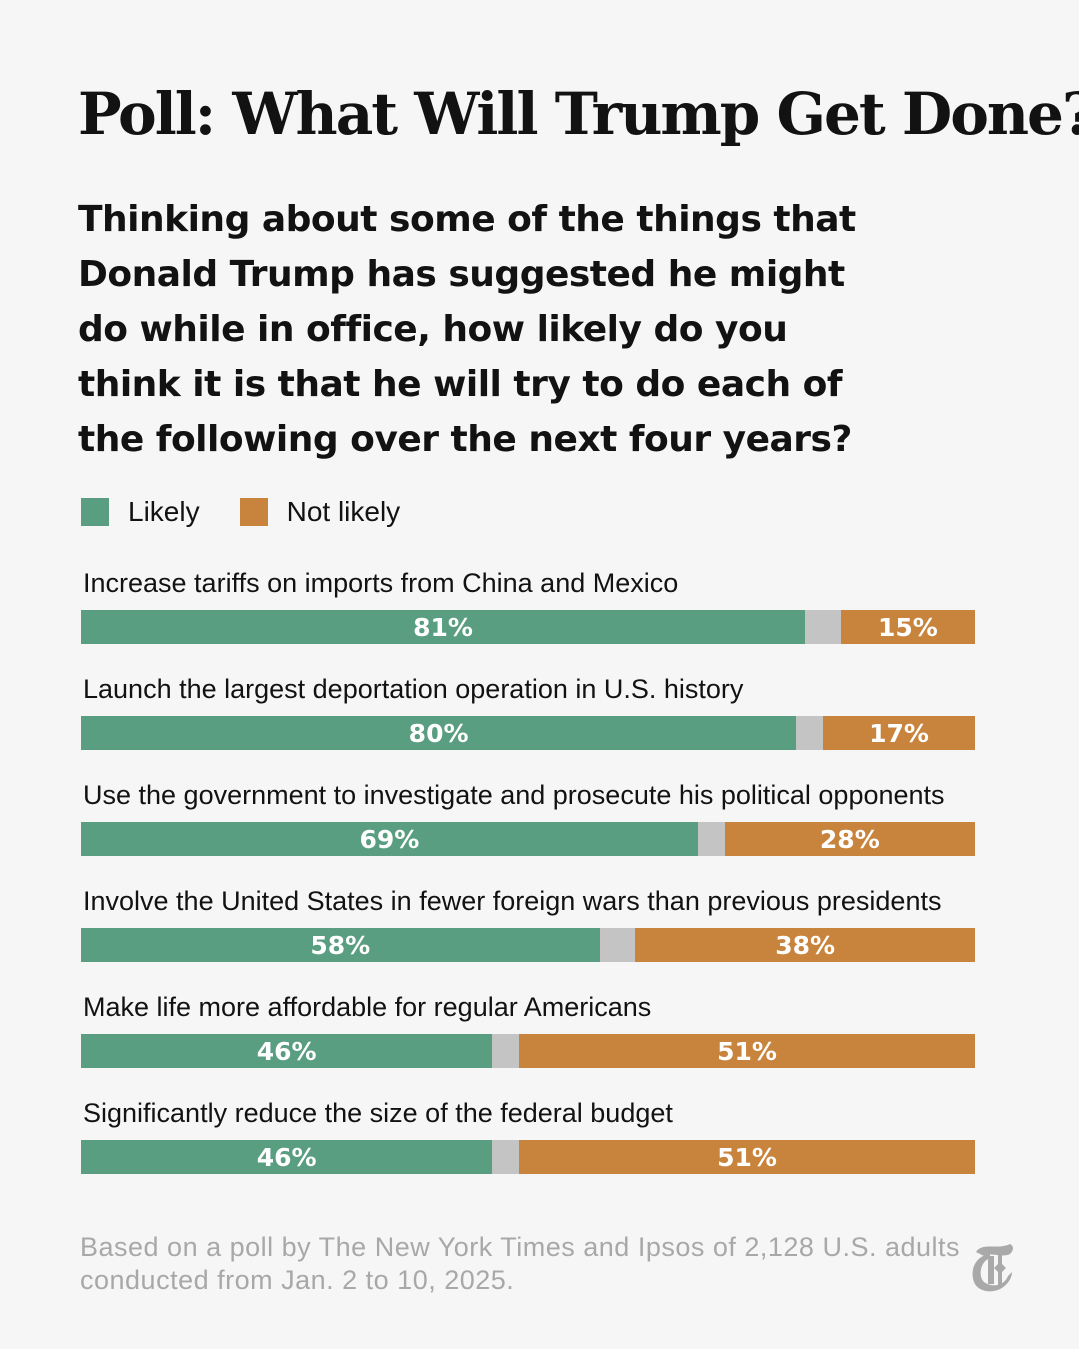  I want to click on stacked-bar: 69% 28%, so click(528, 839).